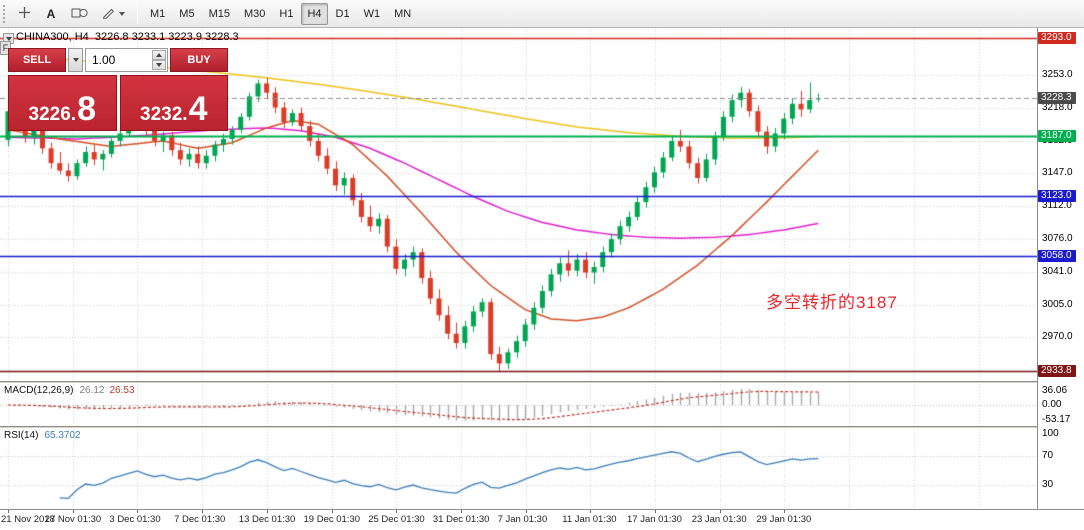  Describe the element at coordinates (118, 89) in the screenshot. I see `one-click-trading-panel: SELL 1.00 BUY 3226. 8 3232.` at that location.